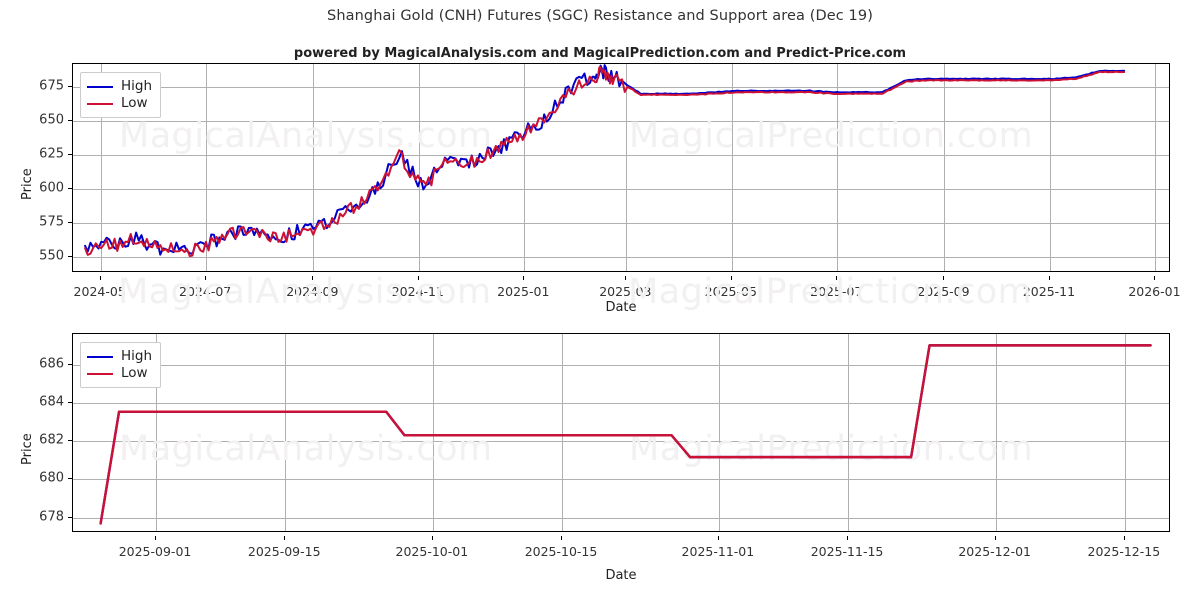 The height and width of the screenshot is (600, 1200). I want to click on y-axis-tick-label: 682, so click(51, 440).